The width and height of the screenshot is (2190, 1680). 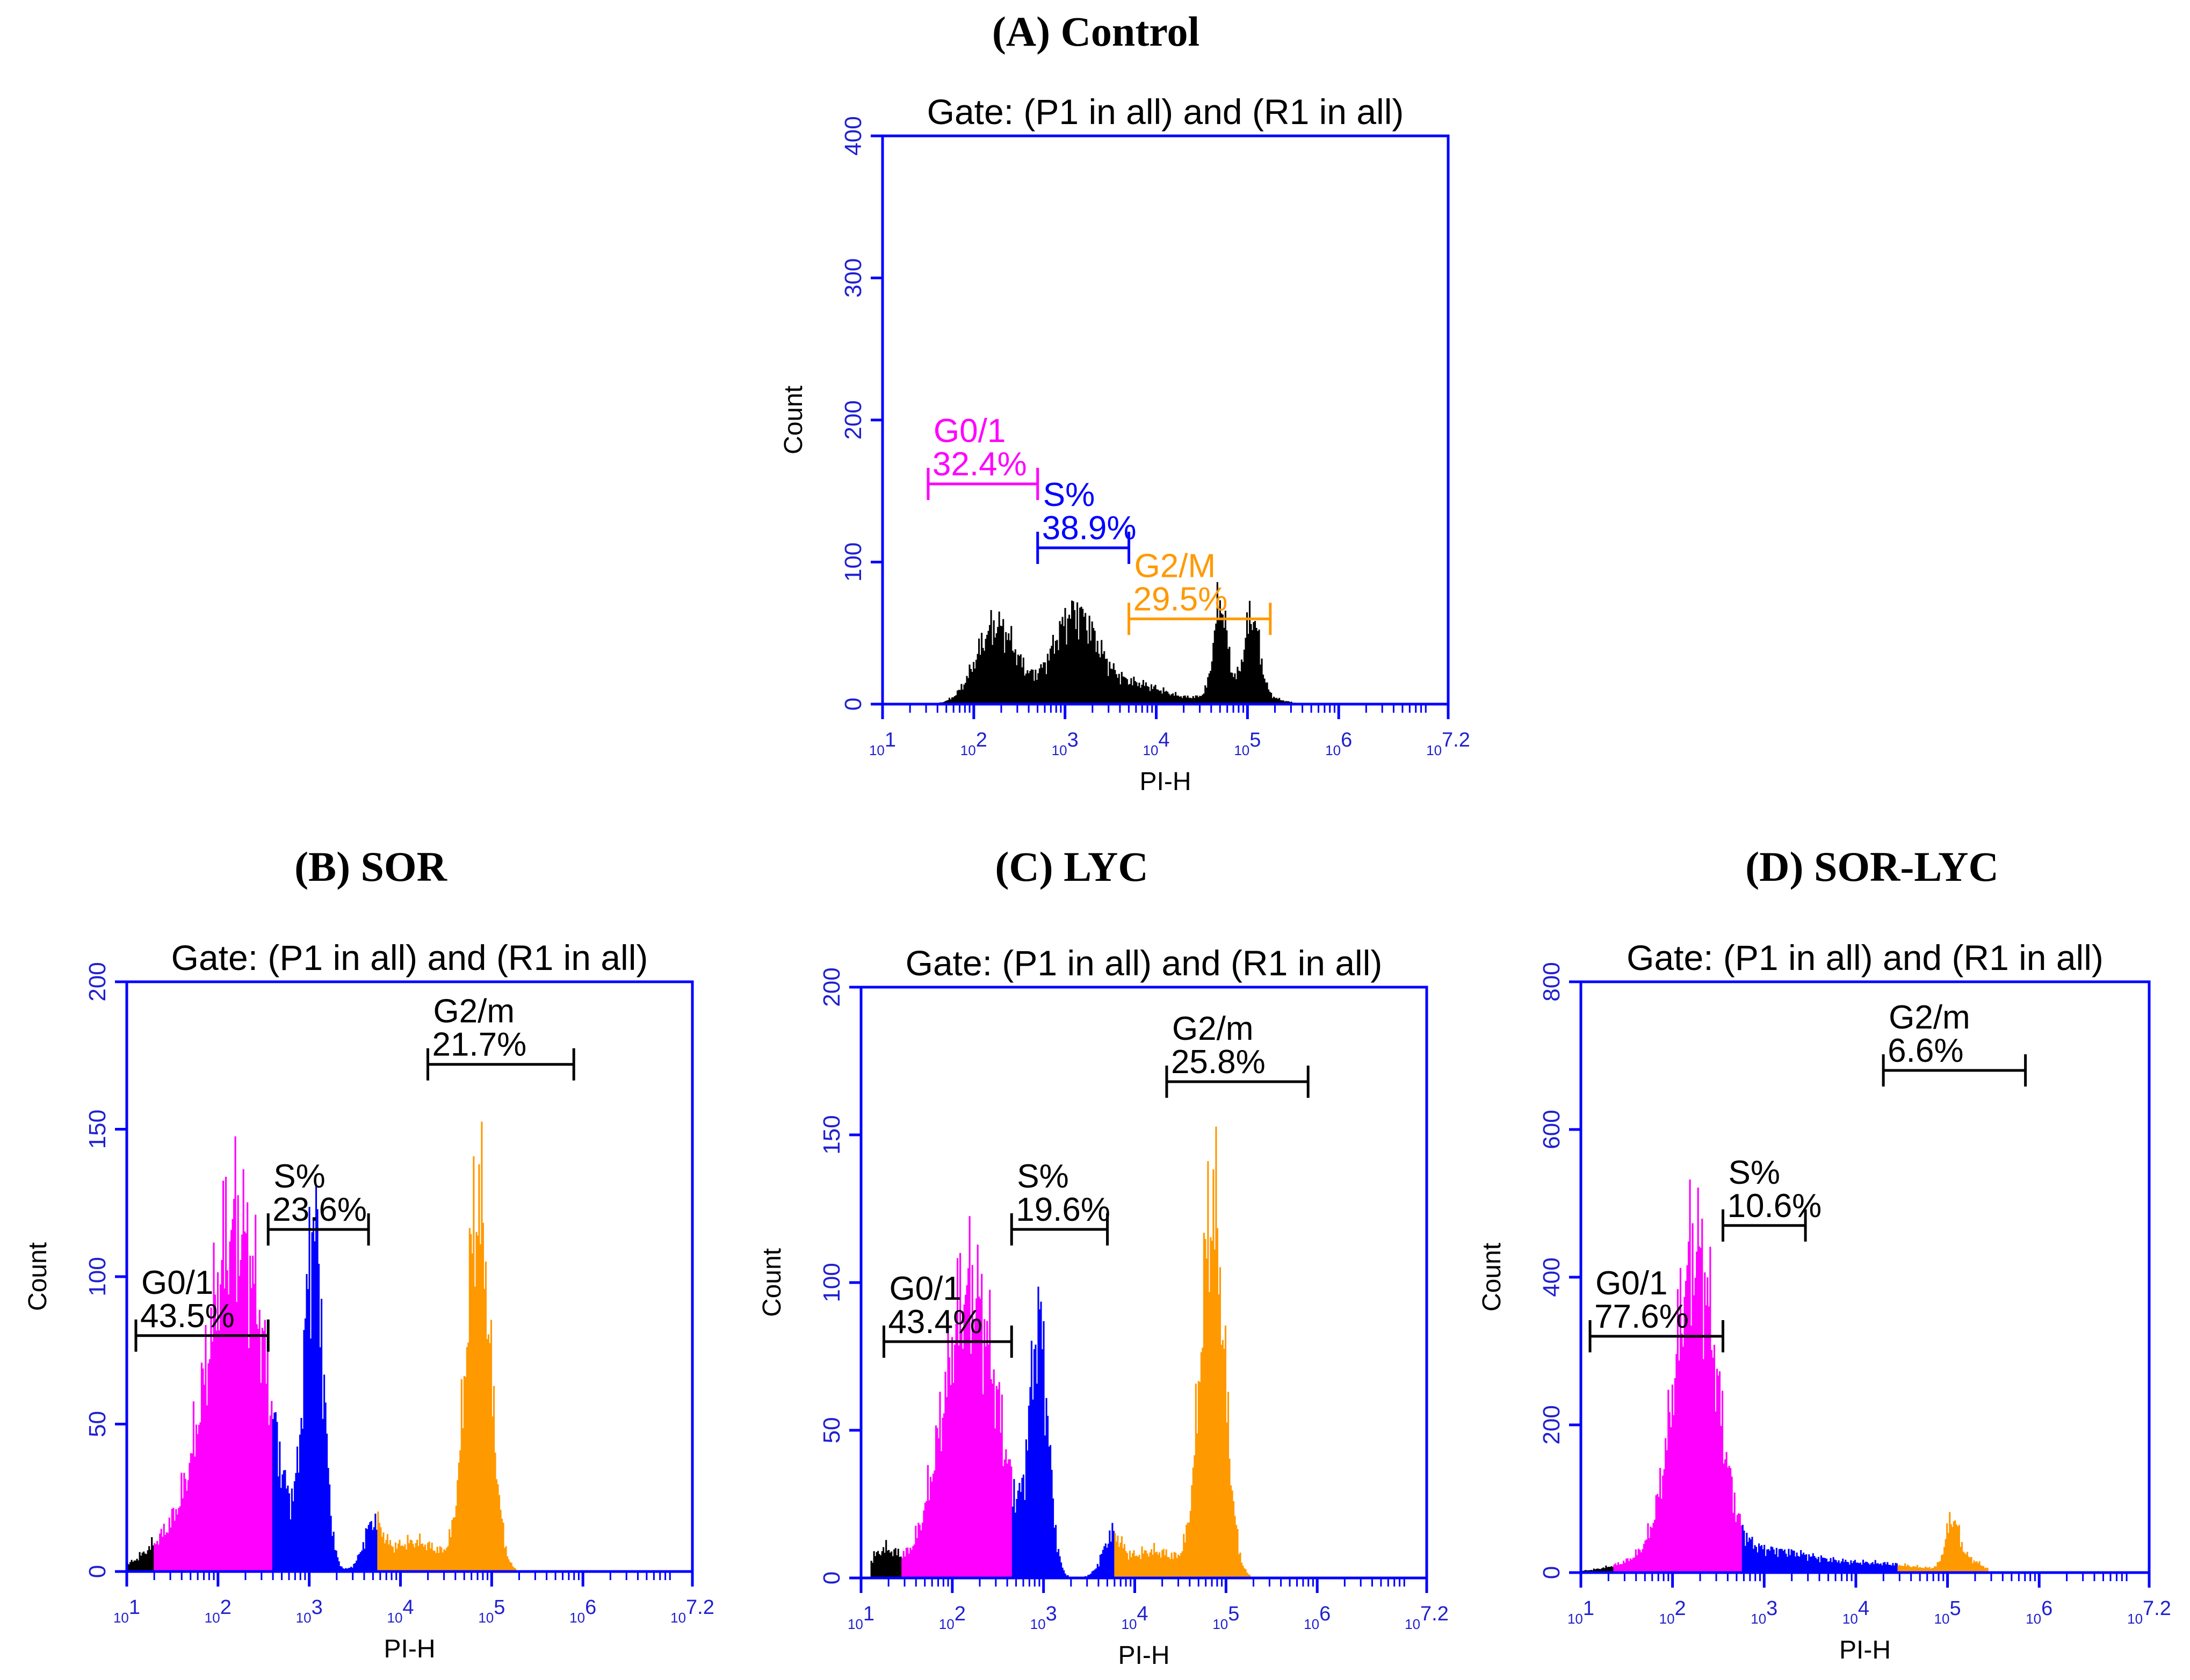 What do you see at coordinates (1642, 1316) in the screenshot?
I see `gate-percent: 77.6%` at bounding box center [1642, 1316].